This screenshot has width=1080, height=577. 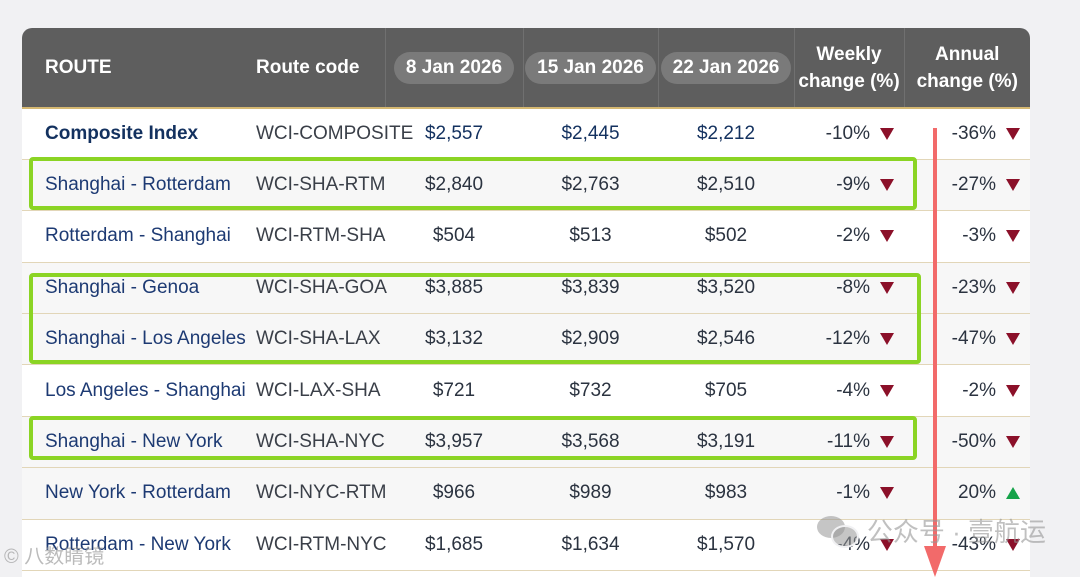 What do you see at coordinates (590, 390) in the screenshot?
I see `rate-15-jan: $732` at bounding box center [590, 390].